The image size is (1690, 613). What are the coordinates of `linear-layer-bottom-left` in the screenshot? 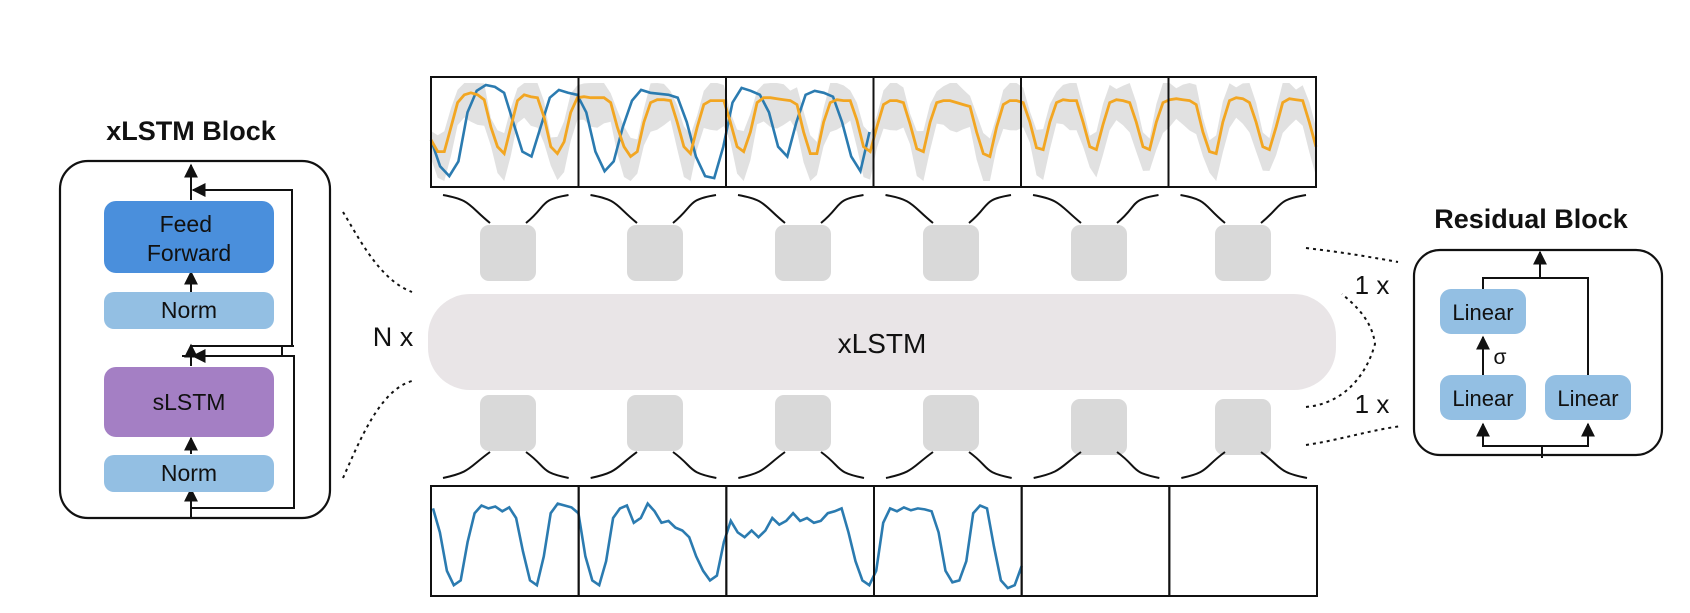 It's located at (1483, 397).